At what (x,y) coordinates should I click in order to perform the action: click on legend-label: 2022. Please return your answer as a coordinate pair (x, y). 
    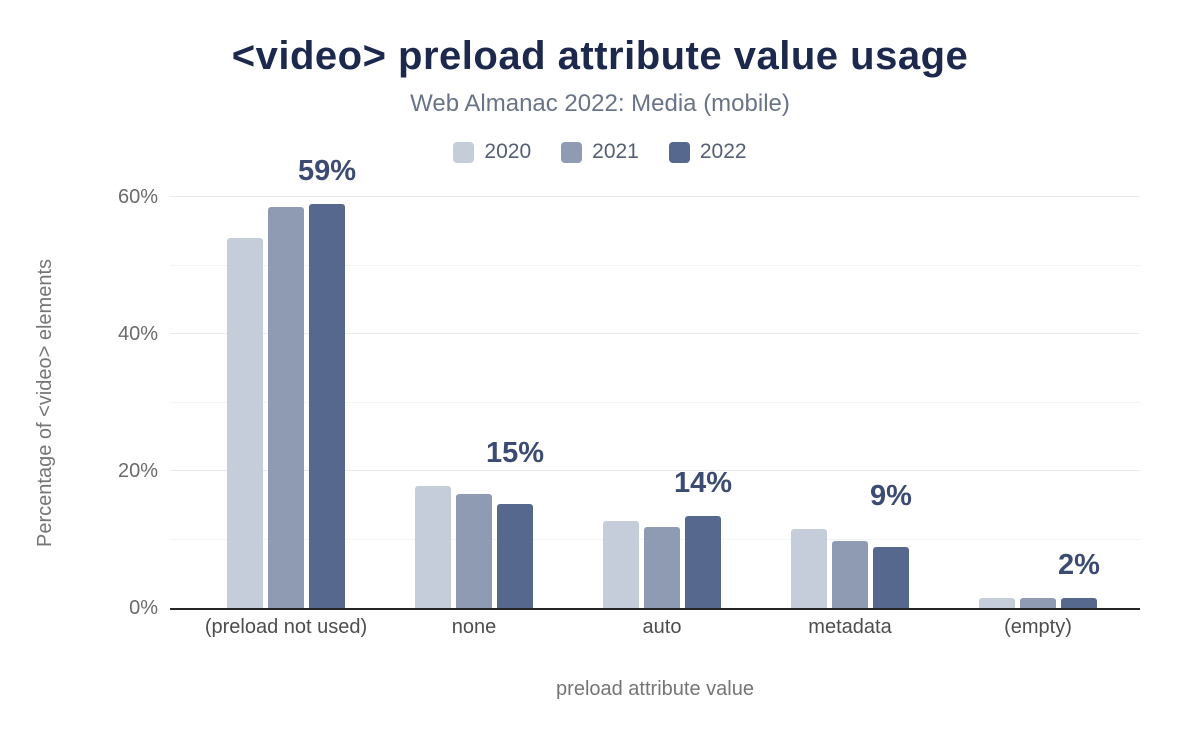
    Looking at the image, I should click on (723, 151).